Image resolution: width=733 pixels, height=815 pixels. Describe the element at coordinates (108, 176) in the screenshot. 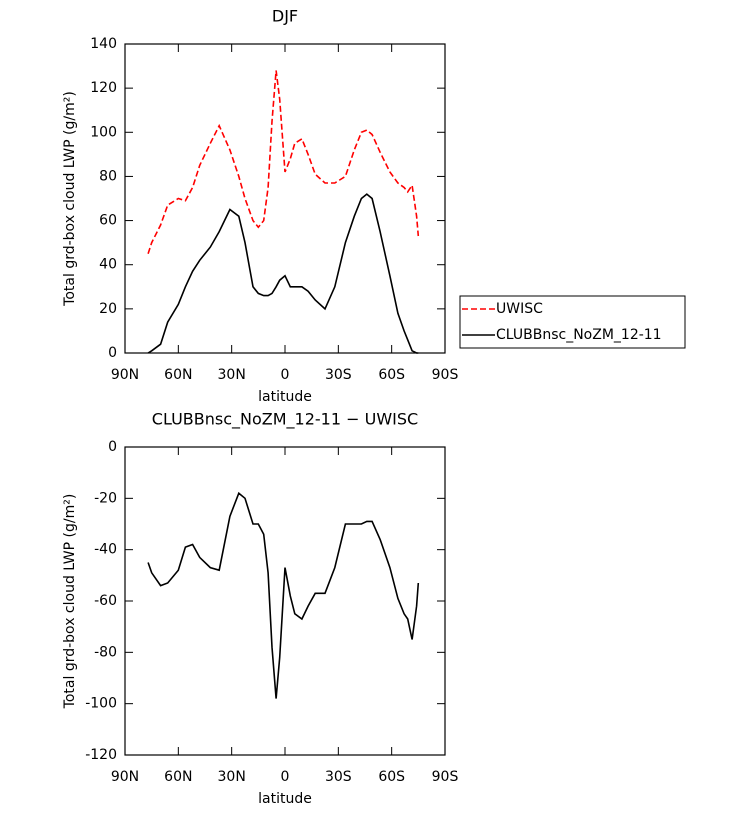

I see `y-tick-label: 80` at that location.